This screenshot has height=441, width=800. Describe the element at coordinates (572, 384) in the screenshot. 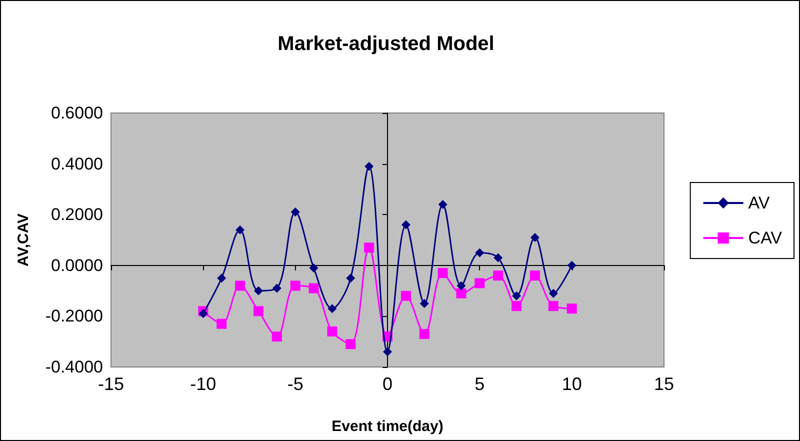

I see `x-tick-label: 10` at that location.